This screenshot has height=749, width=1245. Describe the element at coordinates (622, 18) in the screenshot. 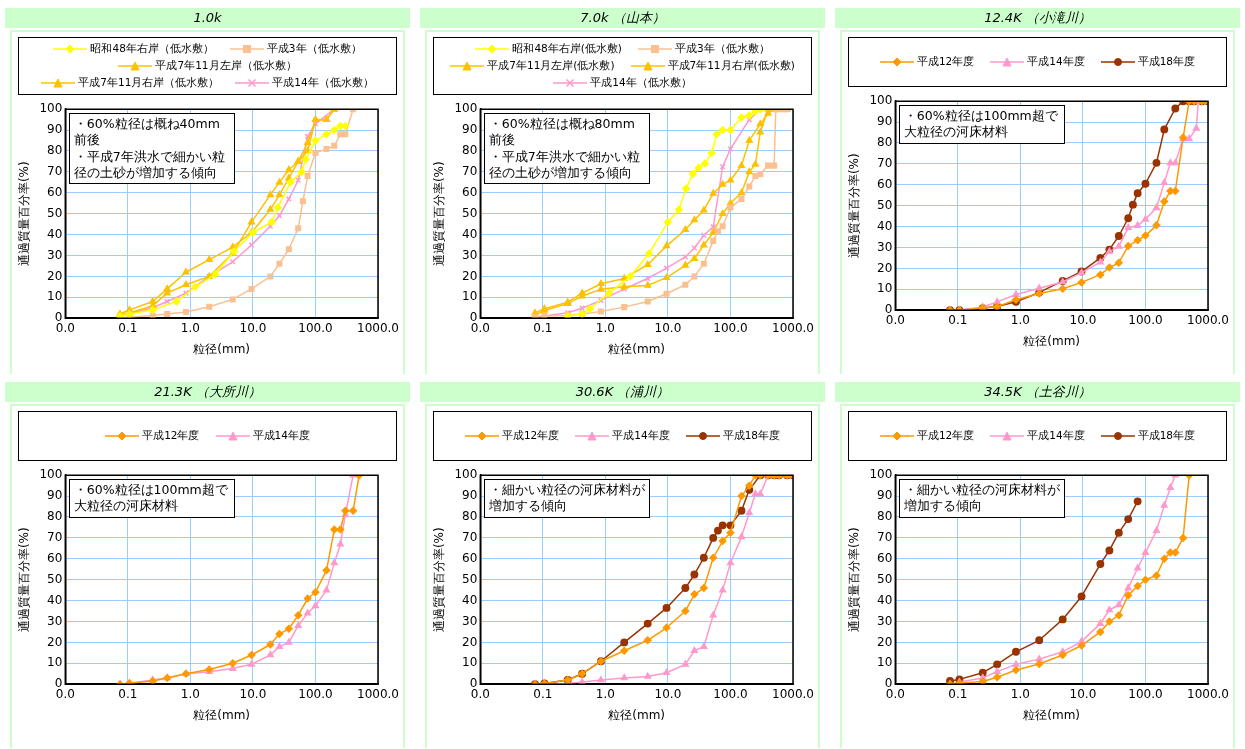

I see `chart-title: 7.0k （山本）` at that location.